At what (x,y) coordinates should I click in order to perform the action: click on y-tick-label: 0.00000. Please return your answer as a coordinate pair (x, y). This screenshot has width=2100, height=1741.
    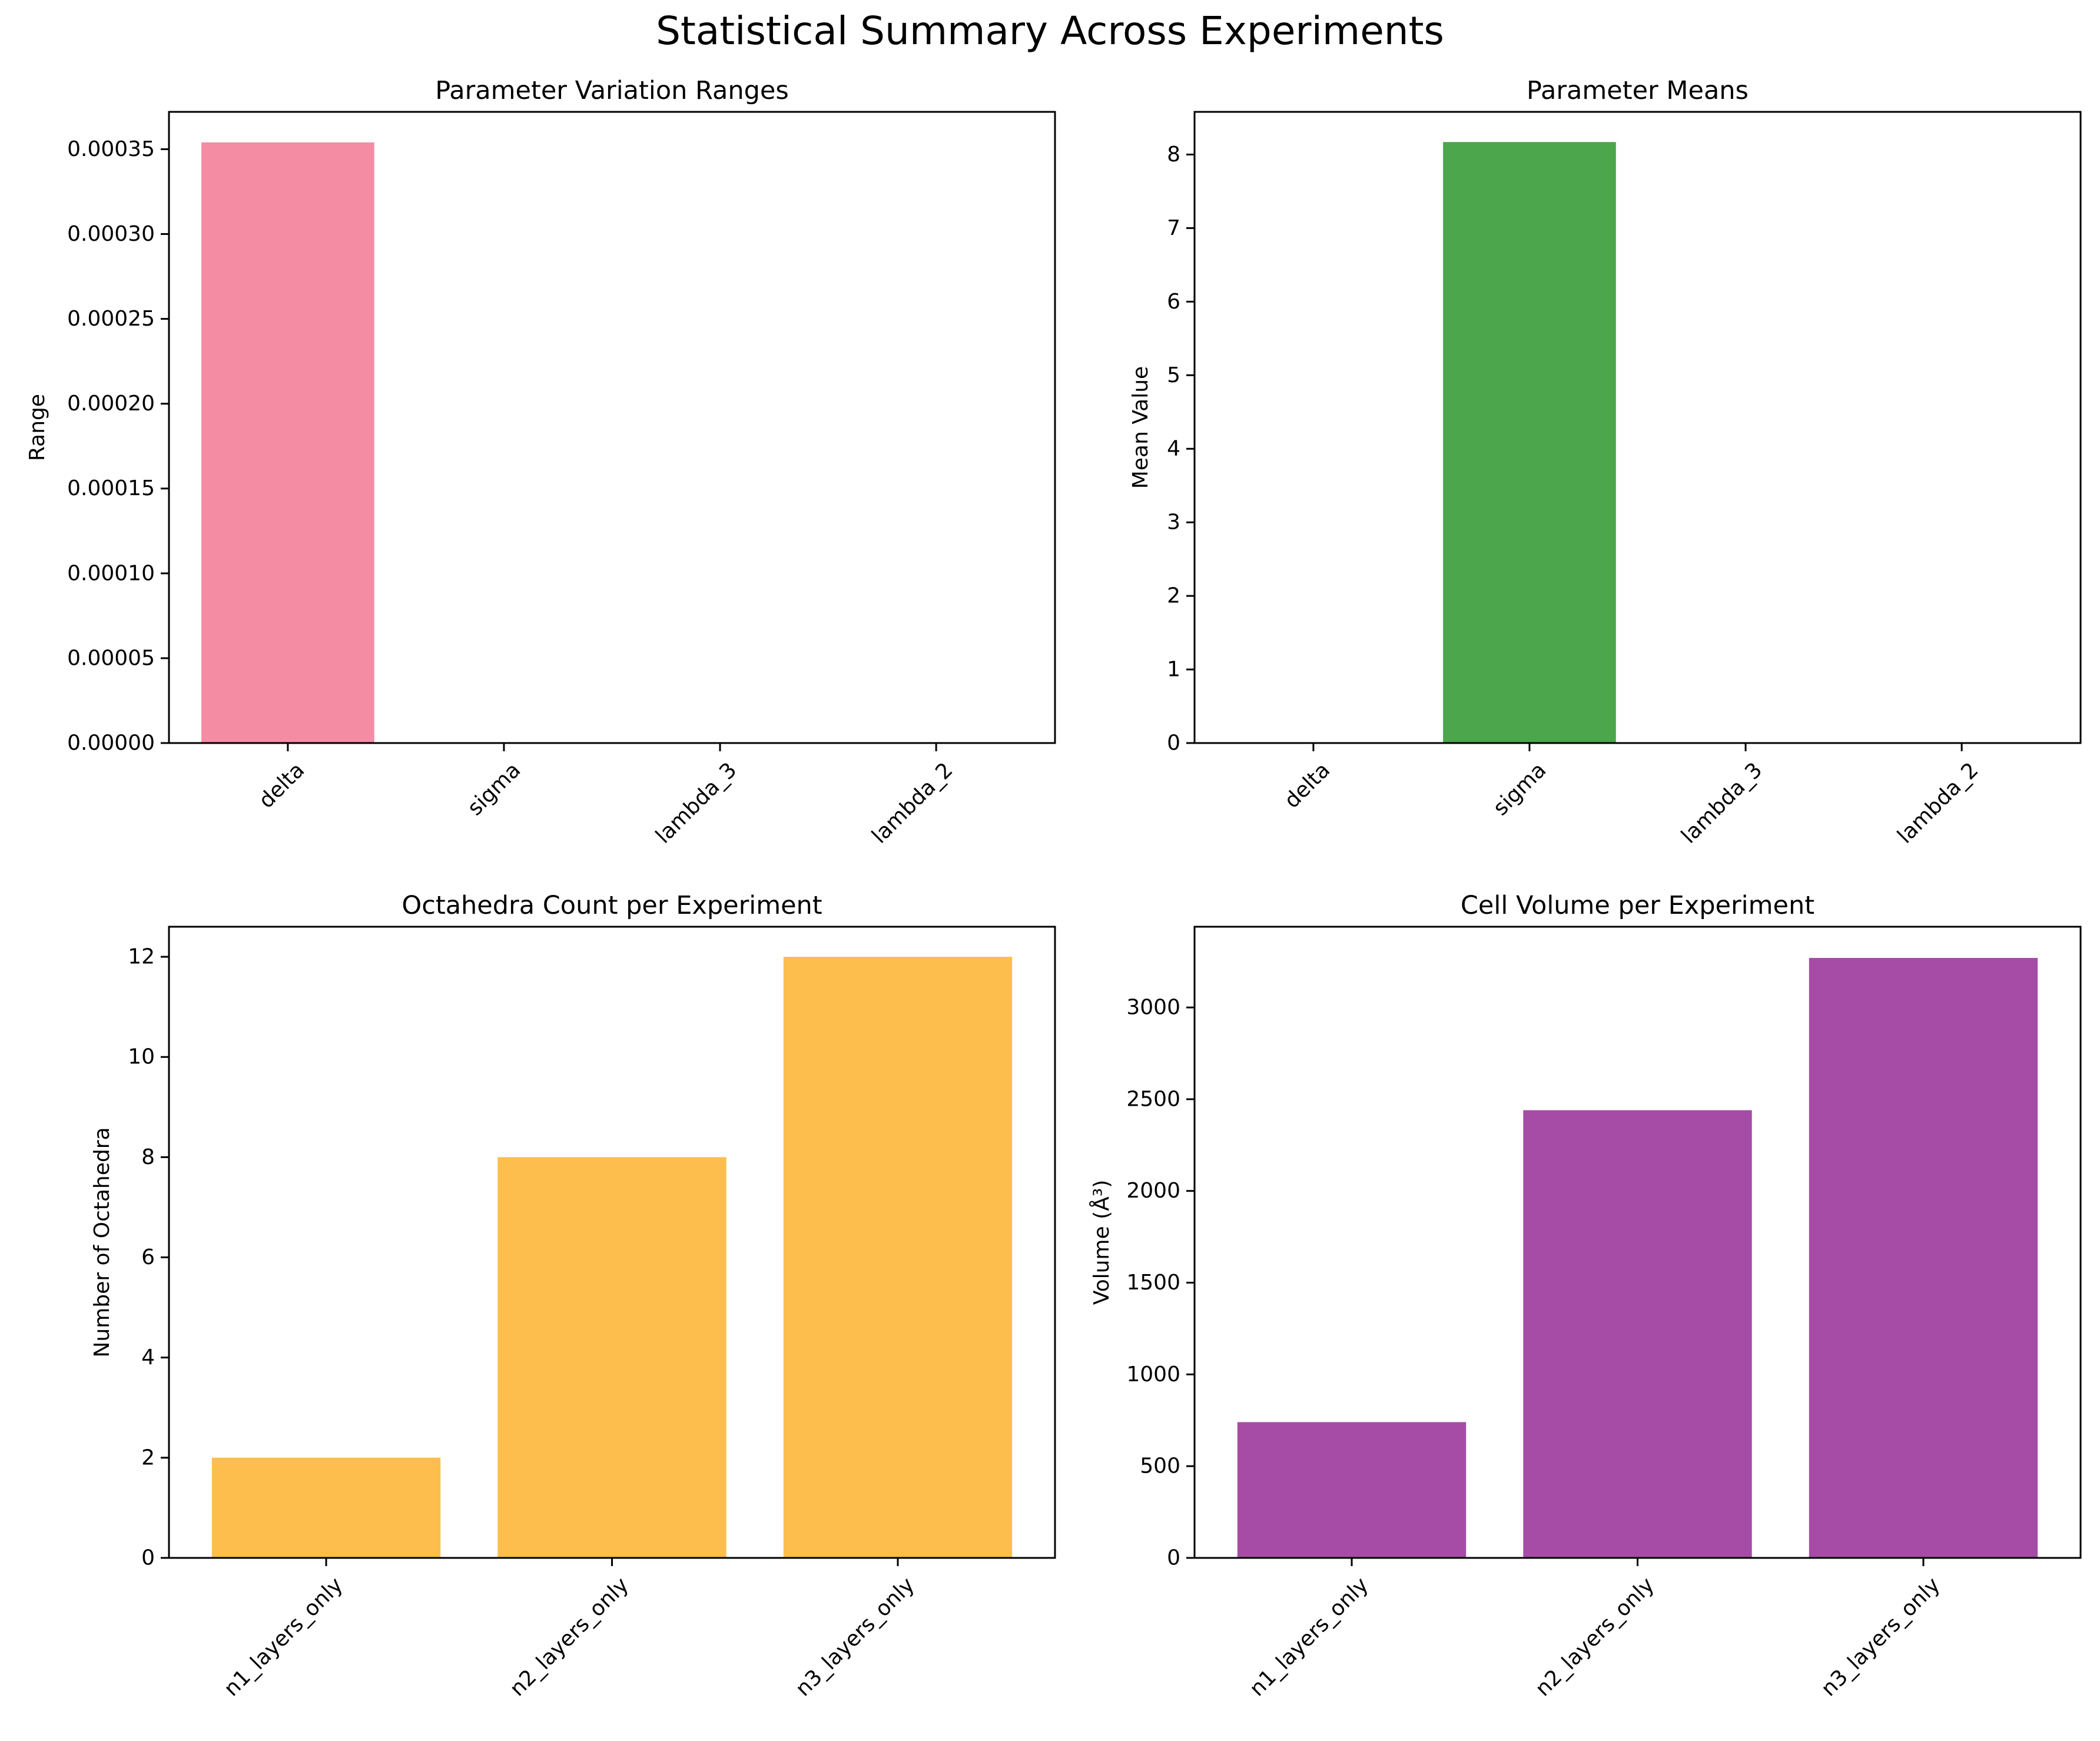
    Looking at the image, I should click on (111, 743).